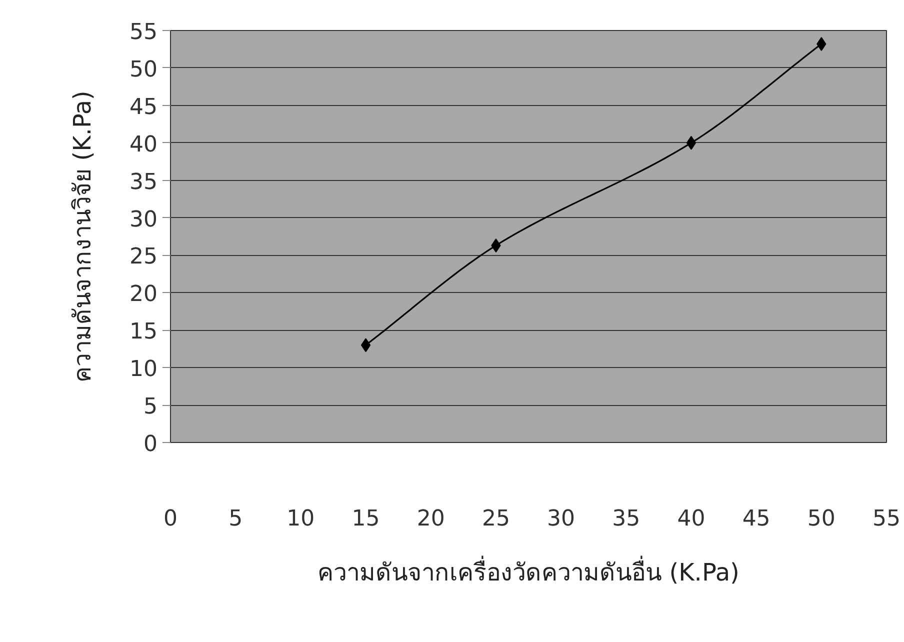  What do you see at coordinates (821, 519) in the screenshot?
I see `x-tick-label: 50` at bounding box center [821, 519].